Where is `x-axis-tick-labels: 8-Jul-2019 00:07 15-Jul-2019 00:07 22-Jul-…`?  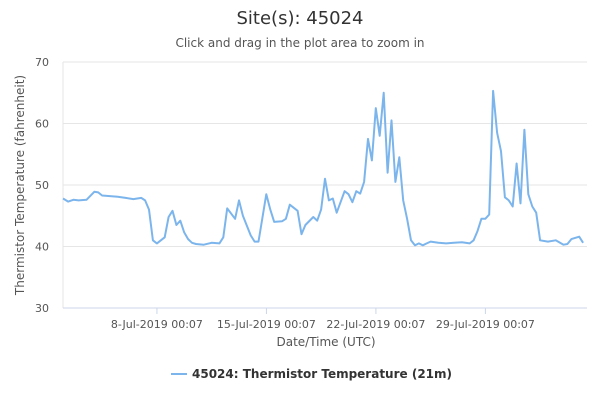 x-axis-tick-labels: 8-Jul-2019 00:07 15-Jul-2019 00:07 22-Jul-… is located at coordinates (323, 319).